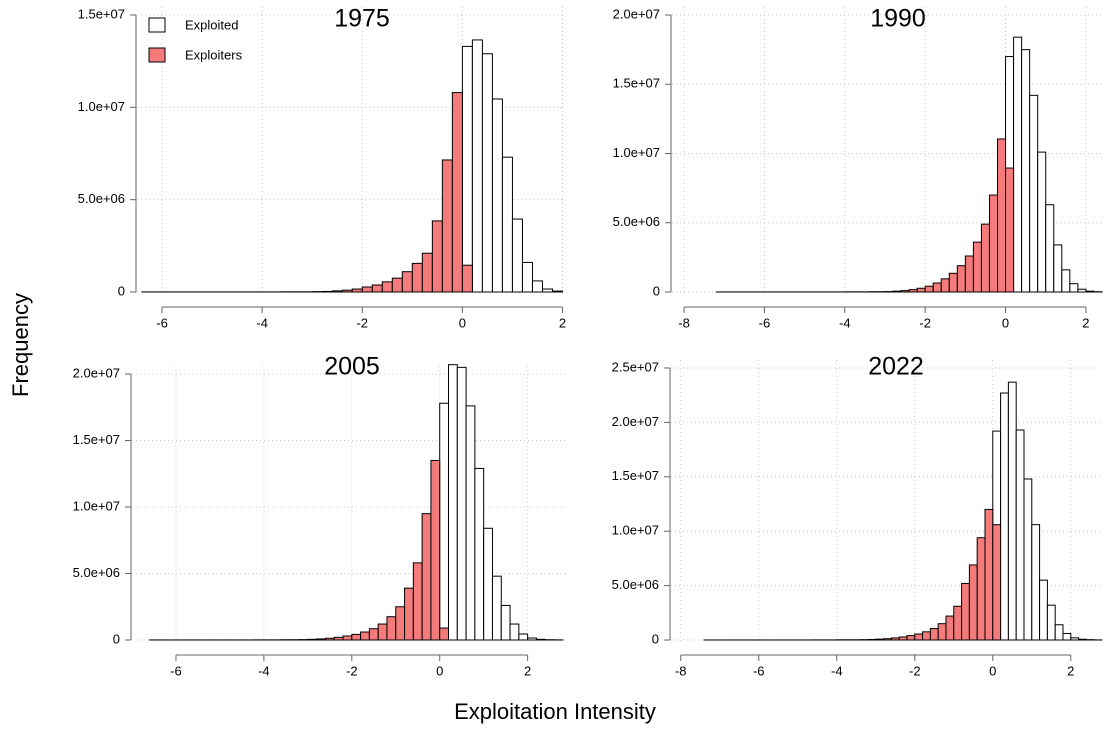  Describe the element at coordinates (101, 13) in the screenshot. I see `y-tick-label: 1.5e+07` at that location.